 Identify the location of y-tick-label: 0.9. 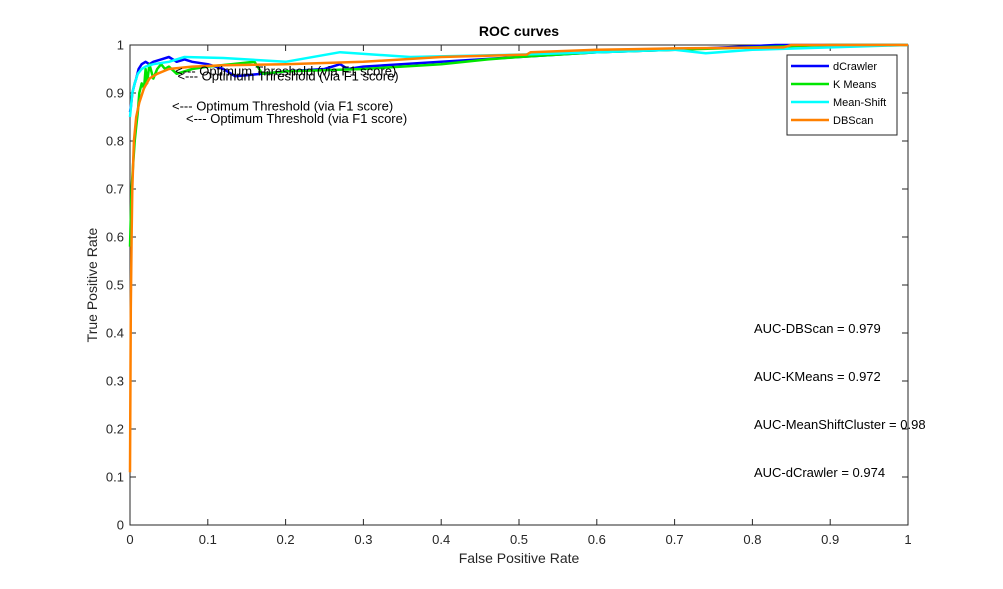
(115, 93).